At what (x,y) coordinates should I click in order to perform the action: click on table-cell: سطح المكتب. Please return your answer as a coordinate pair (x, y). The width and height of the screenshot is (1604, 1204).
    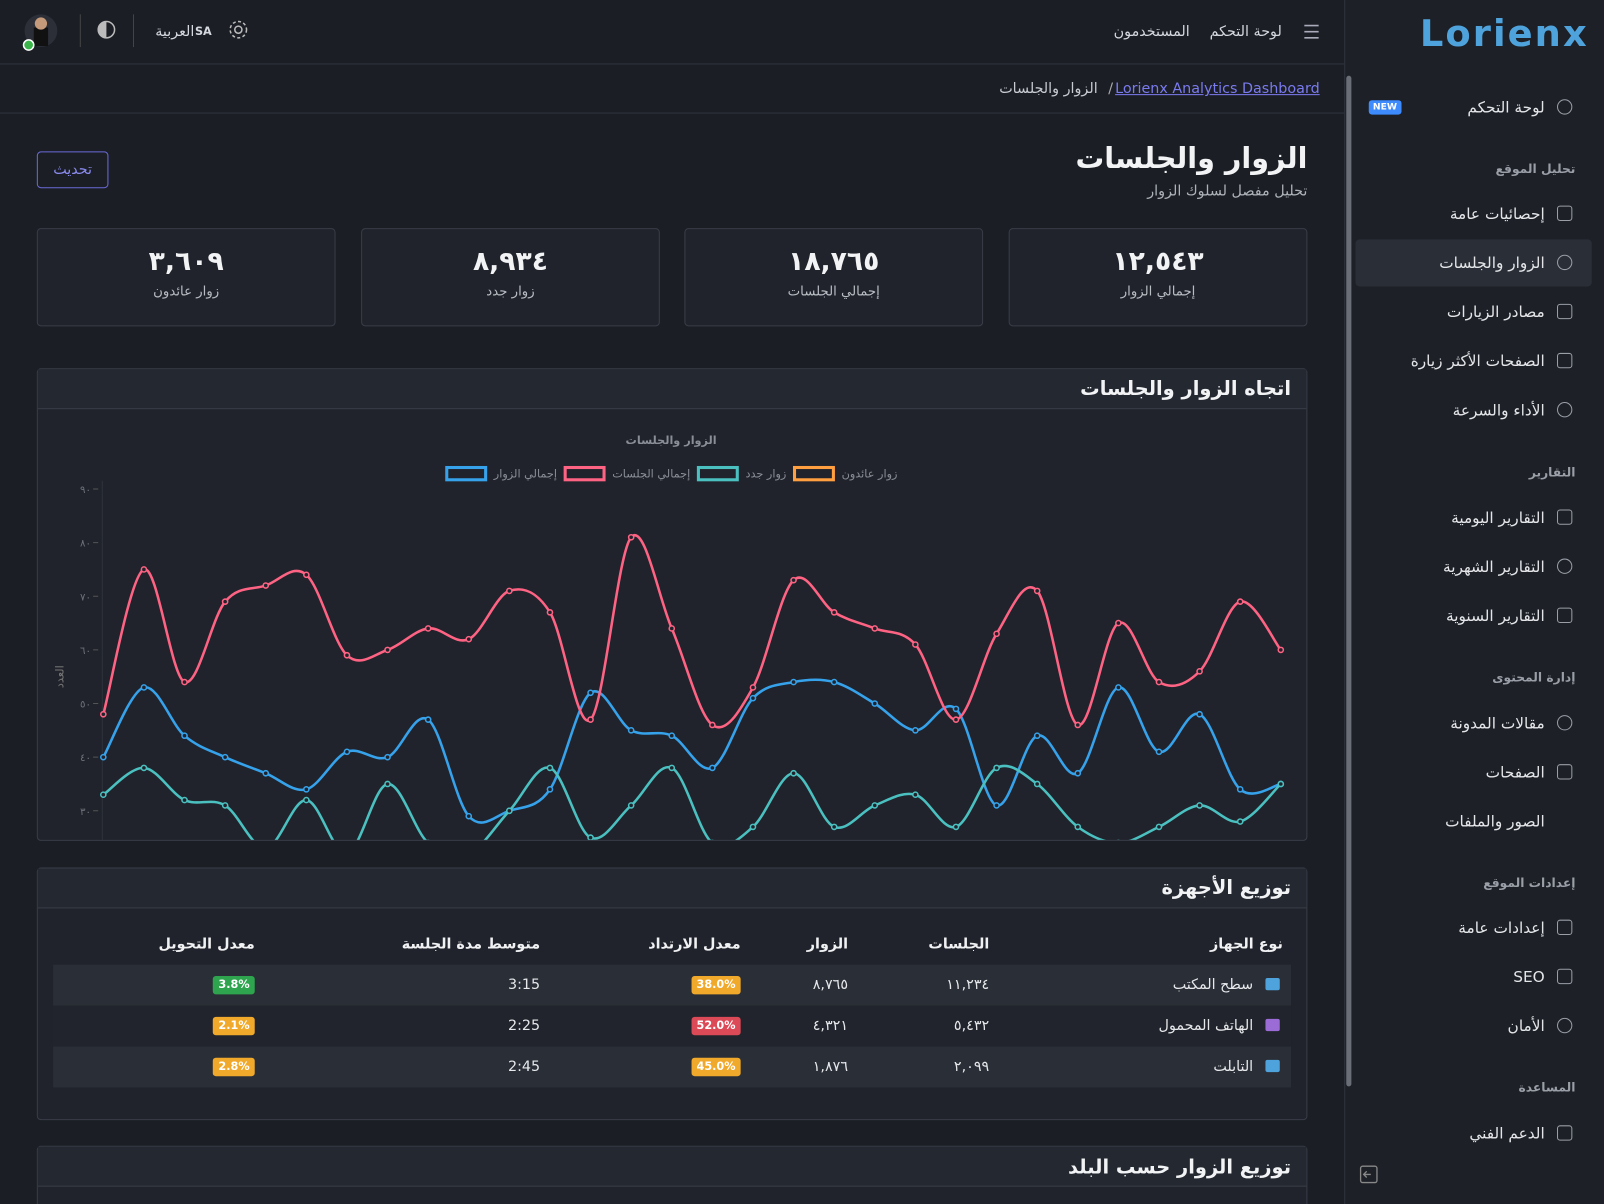
    Looking at the image, I should click on (1213, 985).